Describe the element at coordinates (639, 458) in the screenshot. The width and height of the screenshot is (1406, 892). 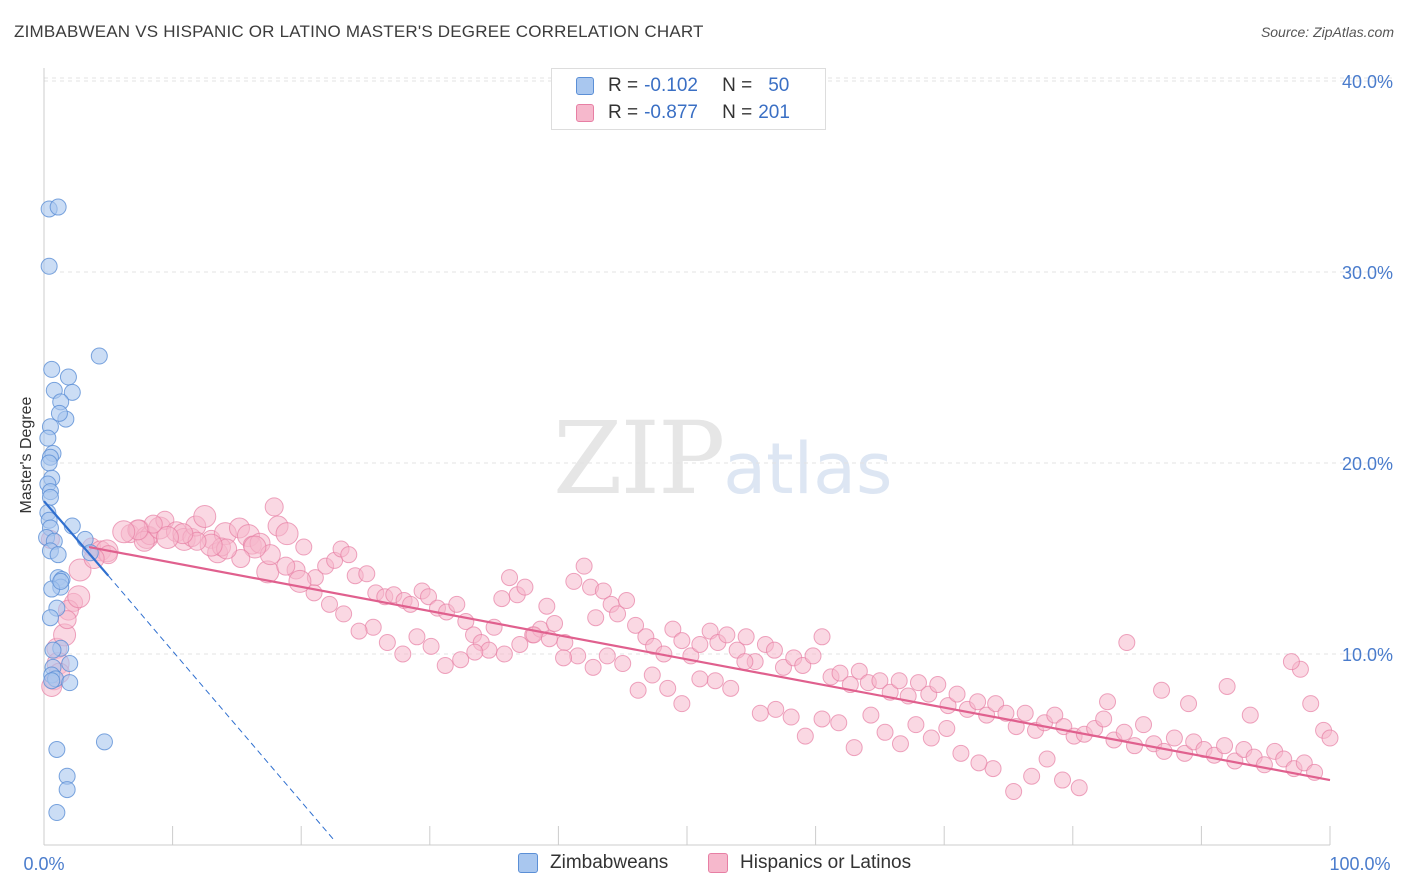
I see `watermark-zip: ZIP` at that location.